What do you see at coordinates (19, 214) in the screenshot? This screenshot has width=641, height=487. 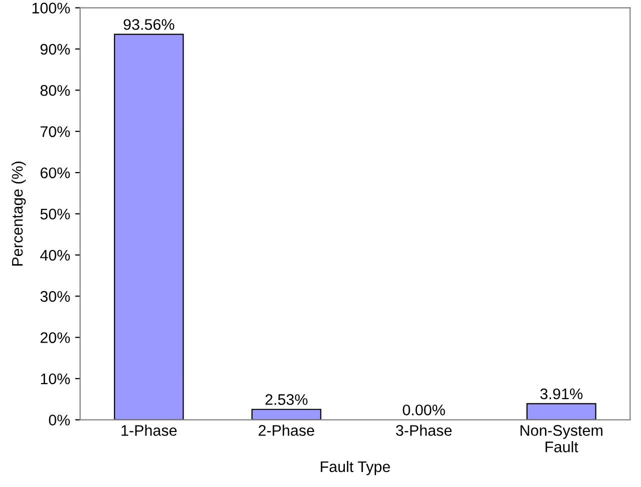 I see `y-axis-title: Percentage (%)` at bounding box center [19, 214].